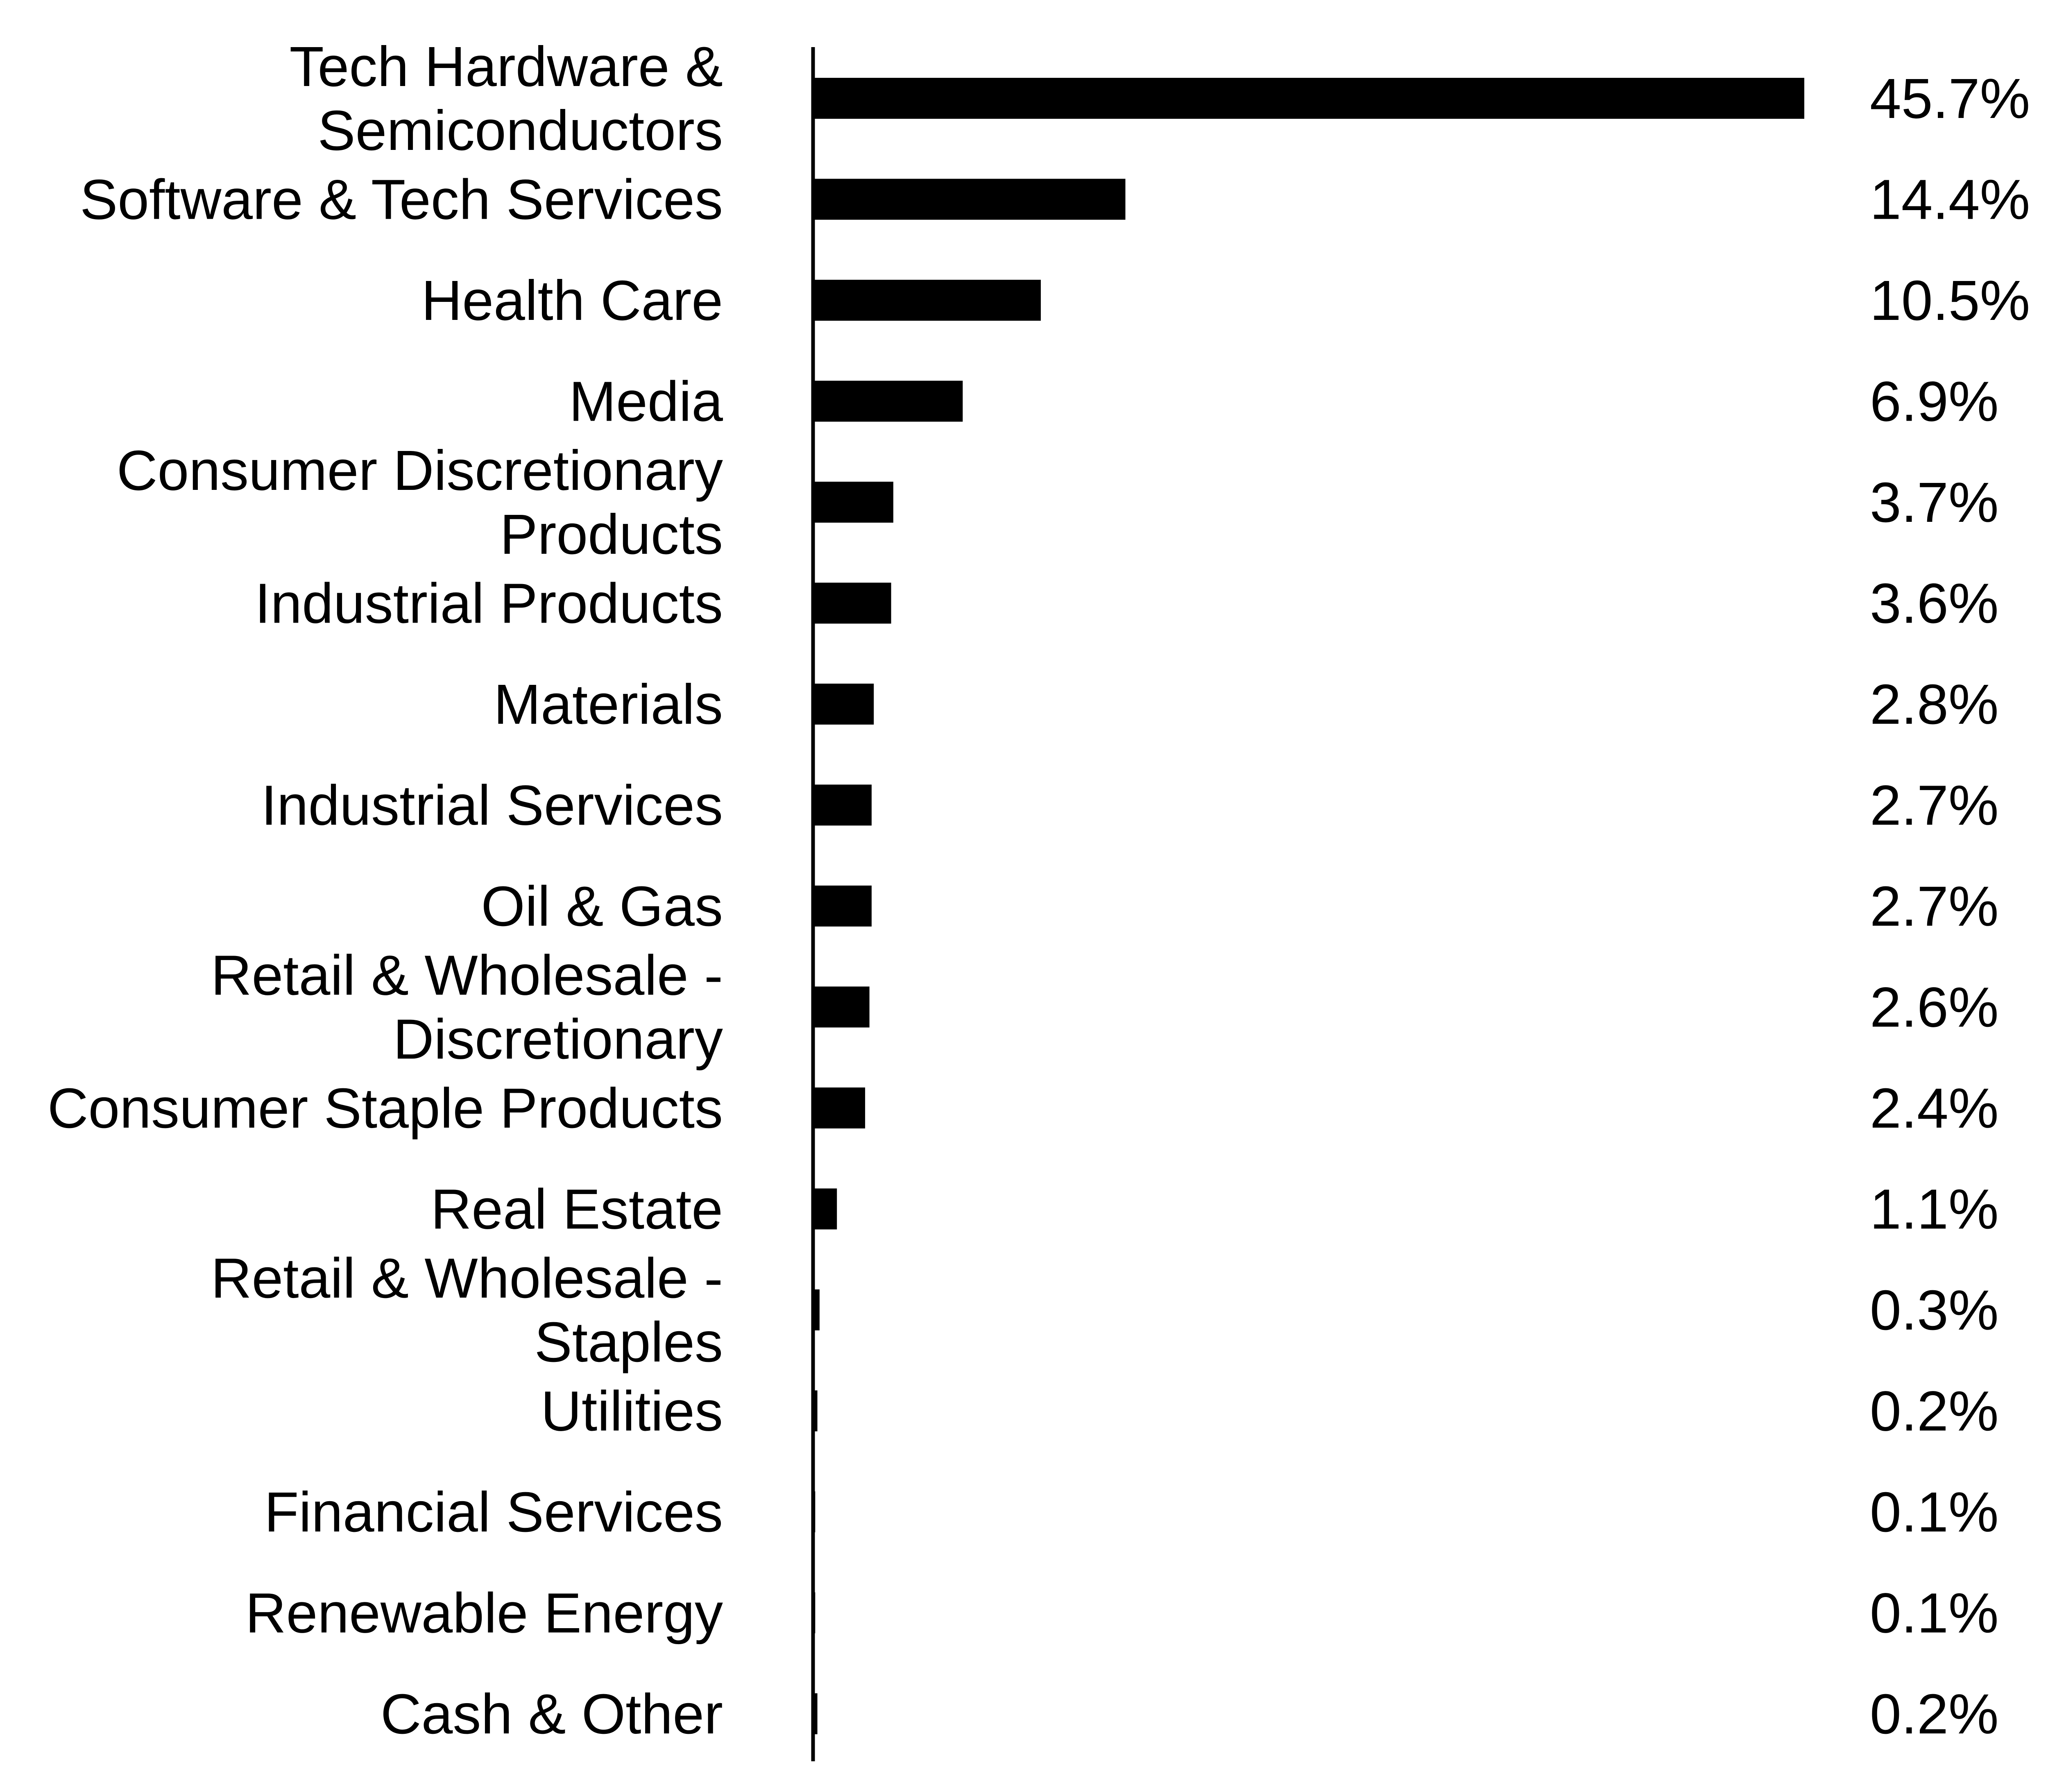 Image resolution: width=2048 pixels, height=1792 pixels. What do you see at coordinates (1934, 1108) in the screenshot?
I see `value-label-10: 2.4%` at bounding box center [1934, 1108].